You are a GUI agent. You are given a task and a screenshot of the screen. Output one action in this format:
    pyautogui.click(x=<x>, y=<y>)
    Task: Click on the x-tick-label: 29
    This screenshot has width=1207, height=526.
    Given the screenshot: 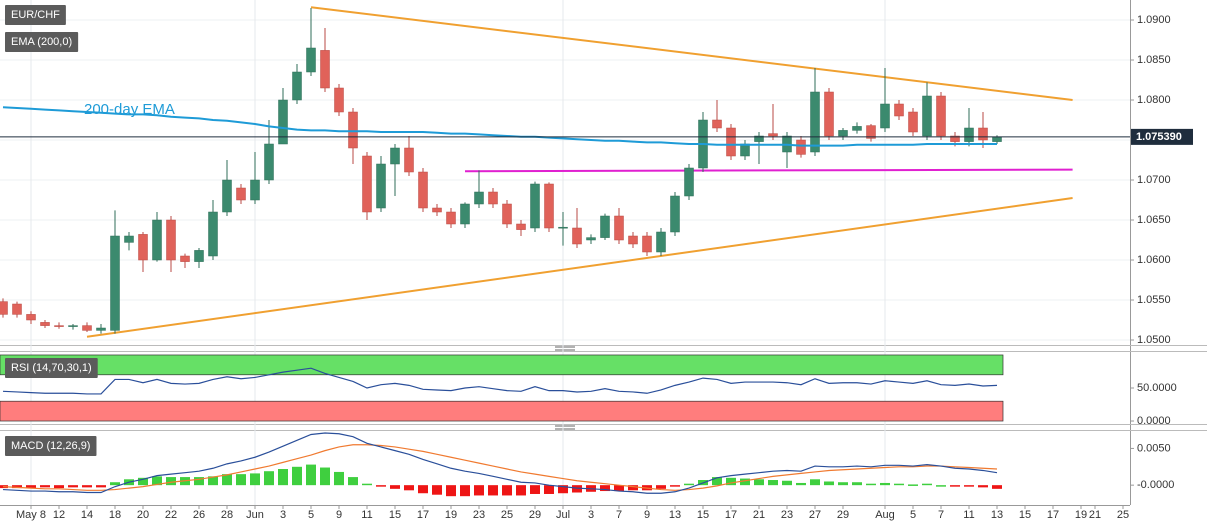 What is the action you would take?
    pyautogui.click(x=535, y=515)
    